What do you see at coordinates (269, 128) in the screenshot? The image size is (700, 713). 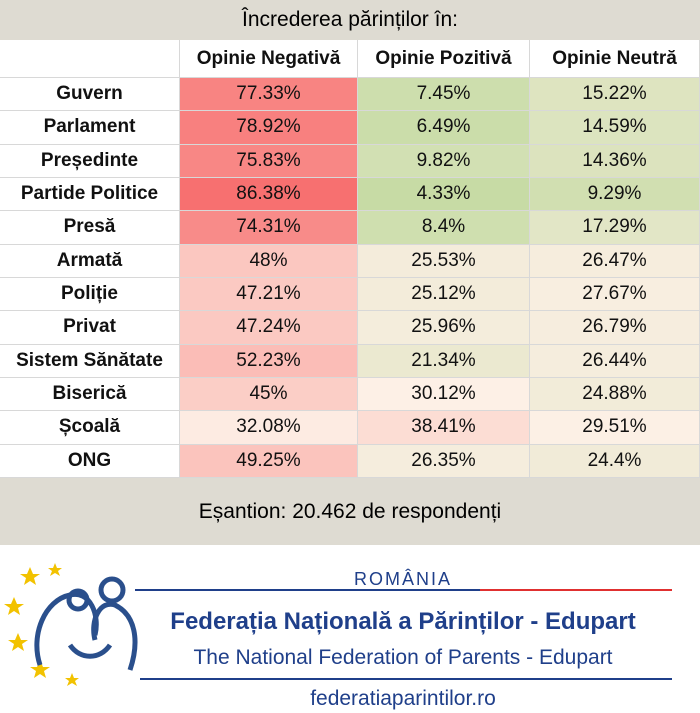 I see `value-cell: 78.92%` at bounding box center [269, 128].